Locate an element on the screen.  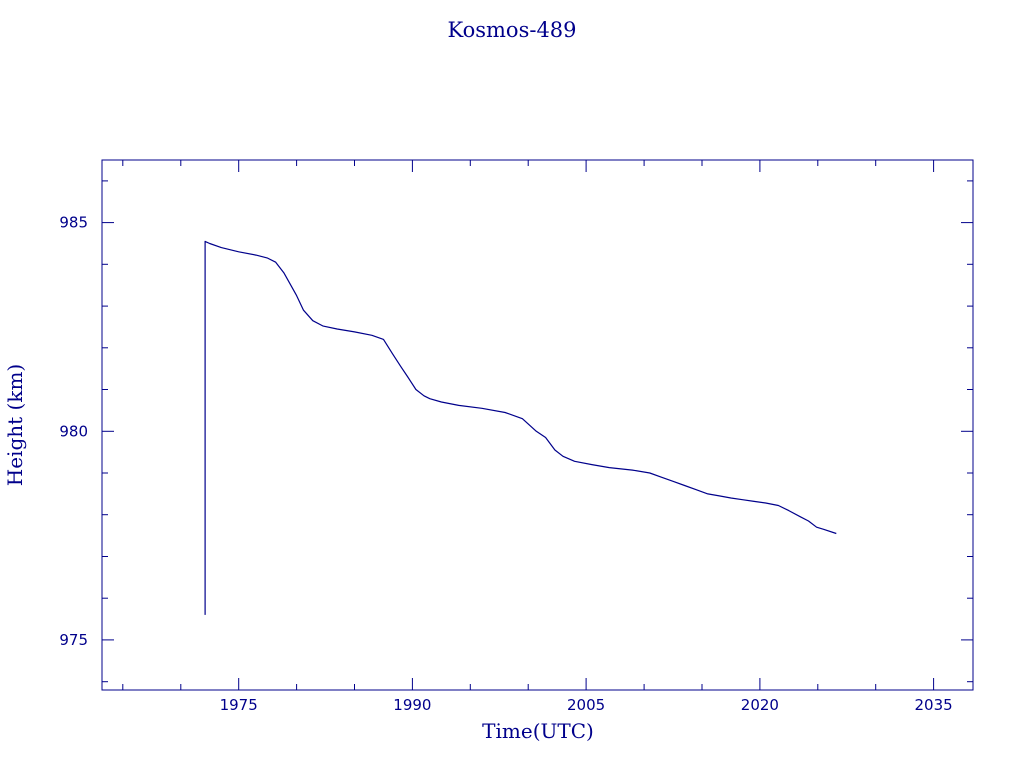
x-tick-label: 1990 is located at coordinates (412, 705).